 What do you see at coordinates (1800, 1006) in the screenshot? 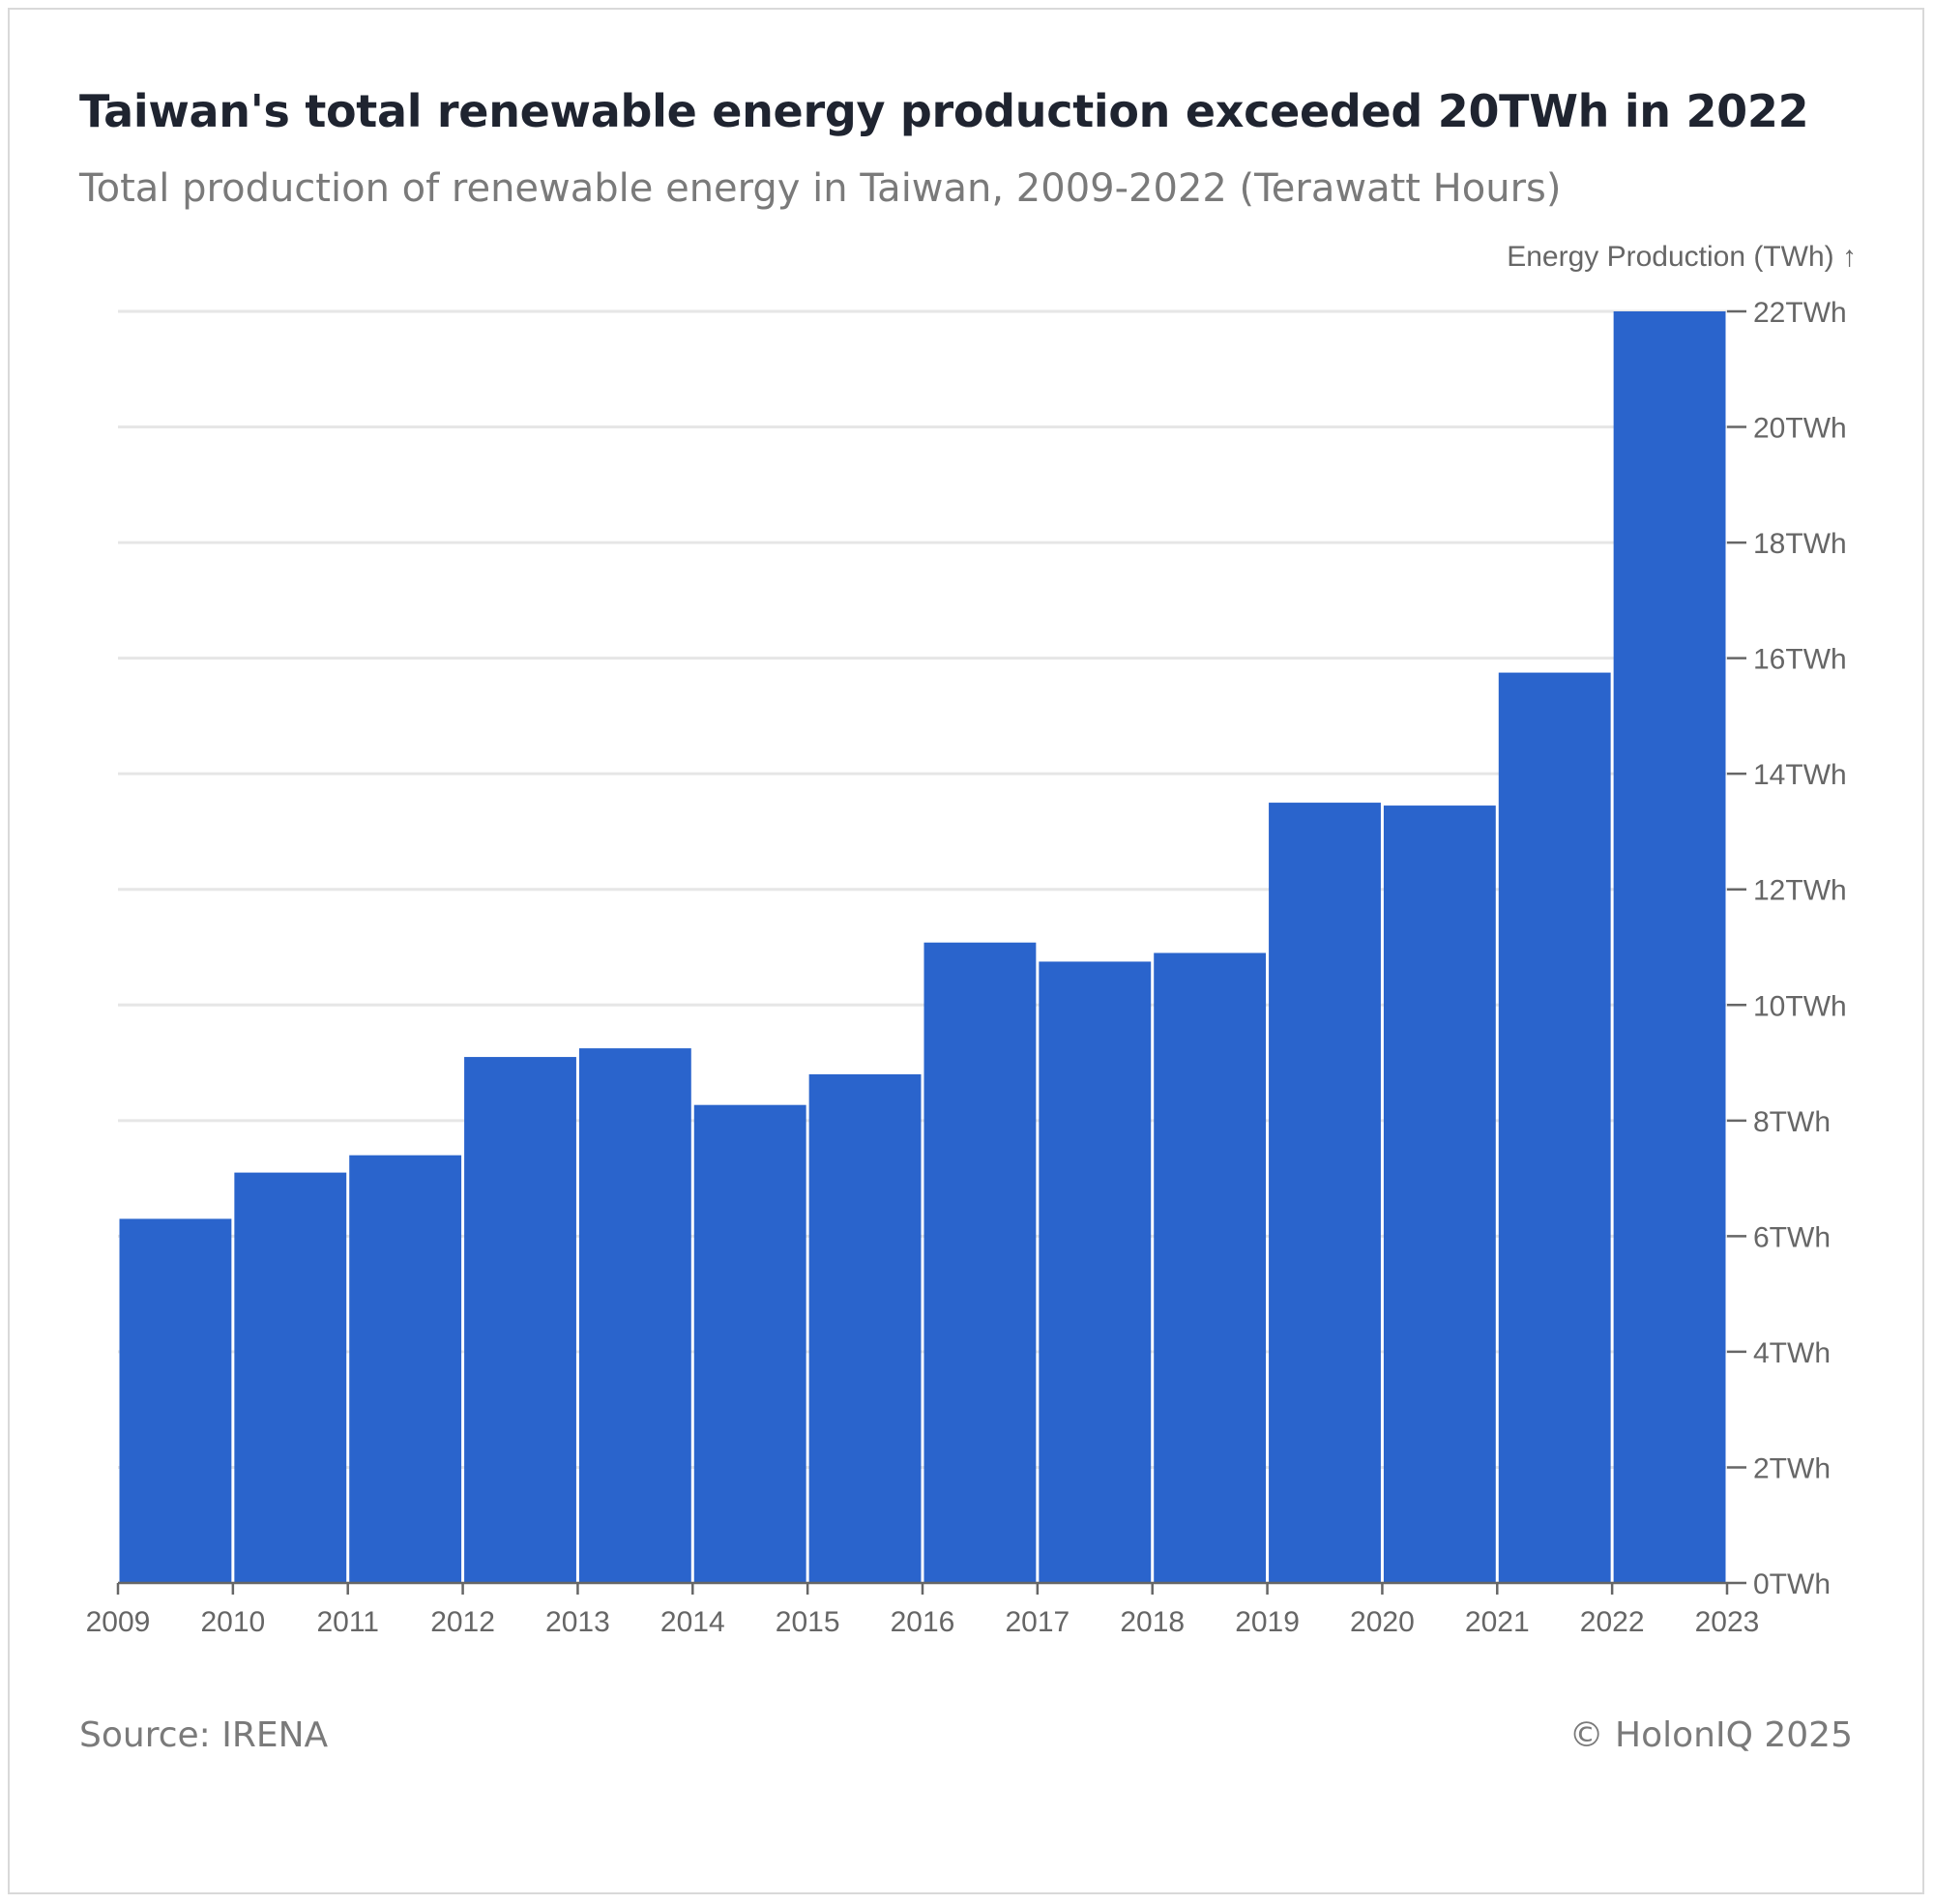
I see `y-tick-label: 10TWh` at bounding box center [1800, 1006].